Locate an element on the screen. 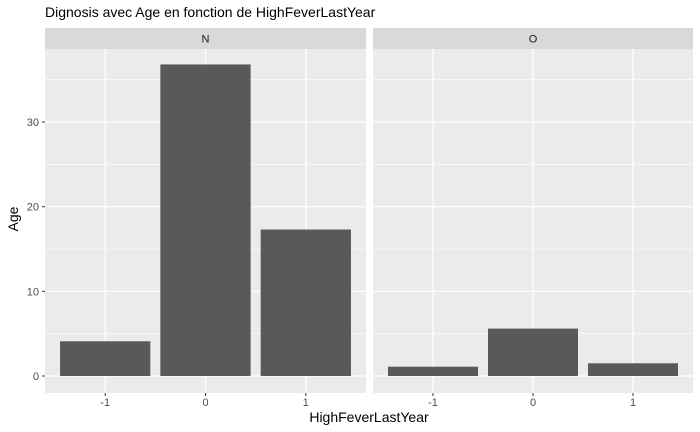 This screenshot has height=432, width=700. facet-strip-label: N is located at coordinates (206, 40).